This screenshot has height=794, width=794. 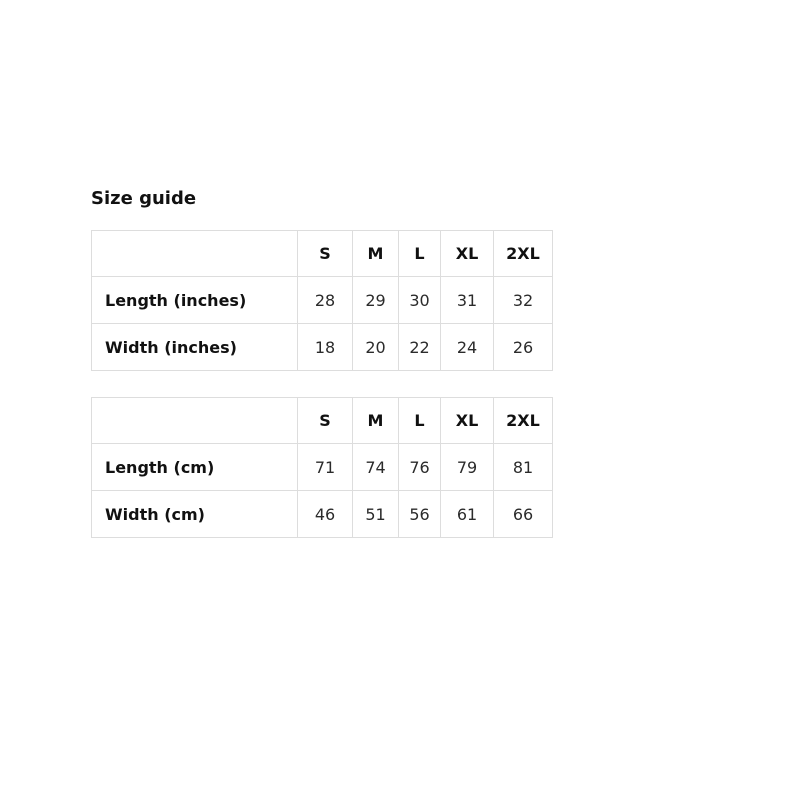 What do you see at coordinates (194, 514) in the screenshot?
I see `measurement-label: Width (cm)` at bounding box center [194, 514].